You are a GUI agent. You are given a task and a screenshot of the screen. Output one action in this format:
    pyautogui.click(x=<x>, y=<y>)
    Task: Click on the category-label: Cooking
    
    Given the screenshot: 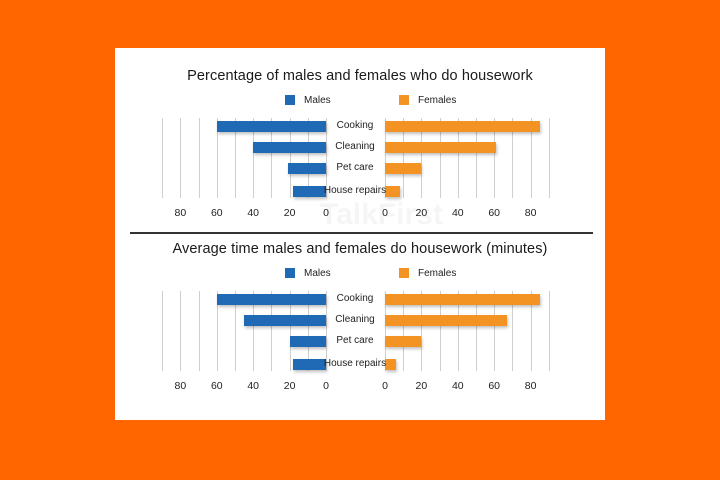 What is the action you would take?
    pyautogui.click(x=355, y=125)
    